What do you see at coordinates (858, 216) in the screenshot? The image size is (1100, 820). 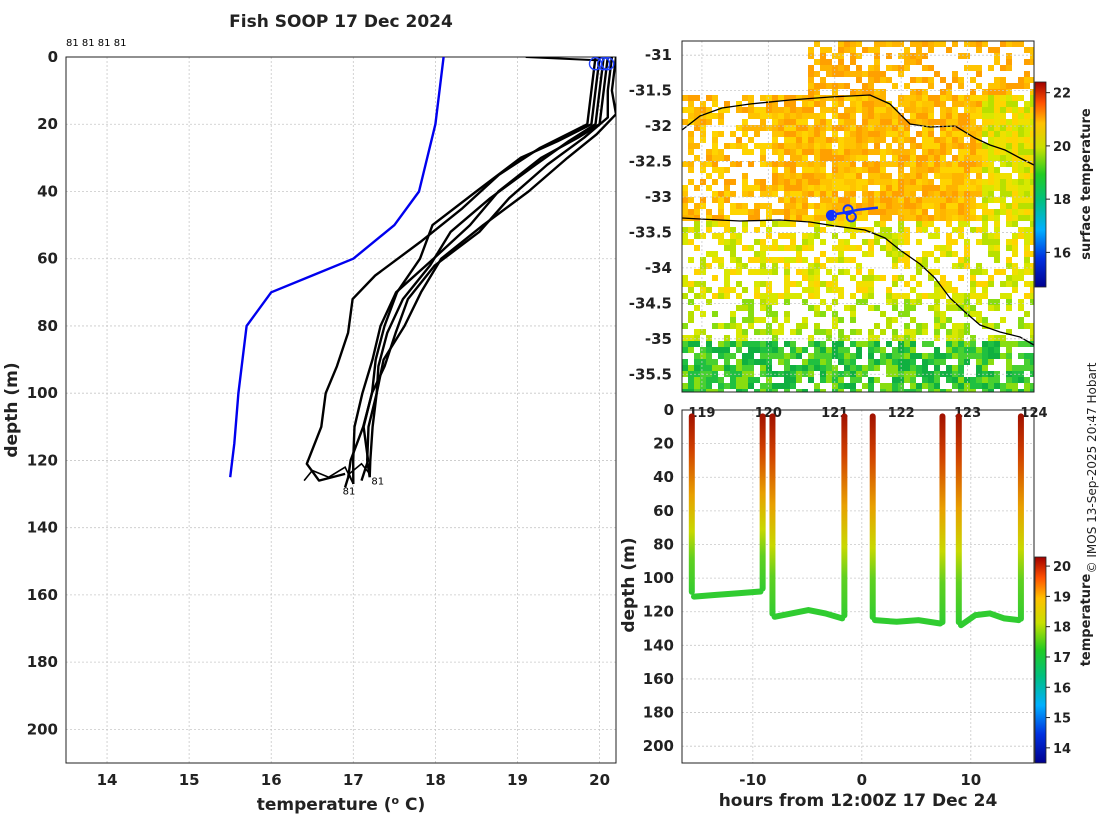 I see `map-axes-box` at bounding box center [858, 216].